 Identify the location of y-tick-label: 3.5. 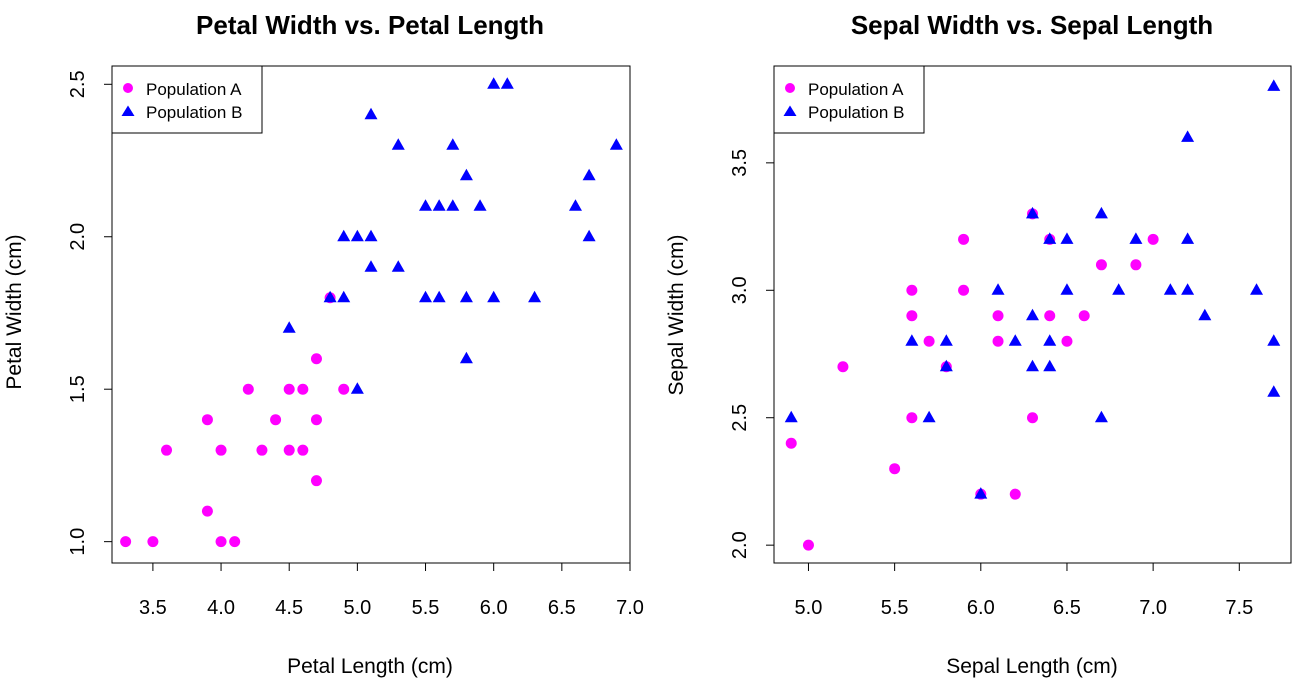
(740, 163).